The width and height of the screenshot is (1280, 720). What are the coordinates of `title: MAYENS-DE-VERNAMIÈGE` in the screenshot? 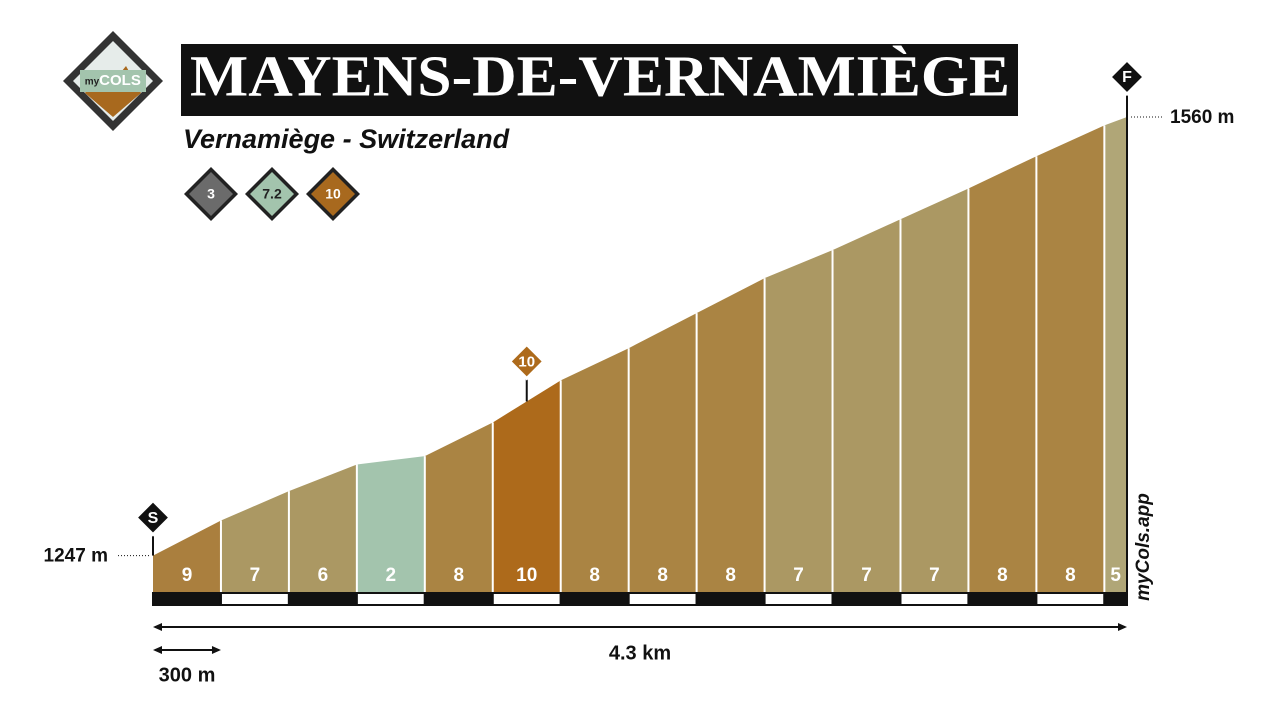 It's located at (600, 75).